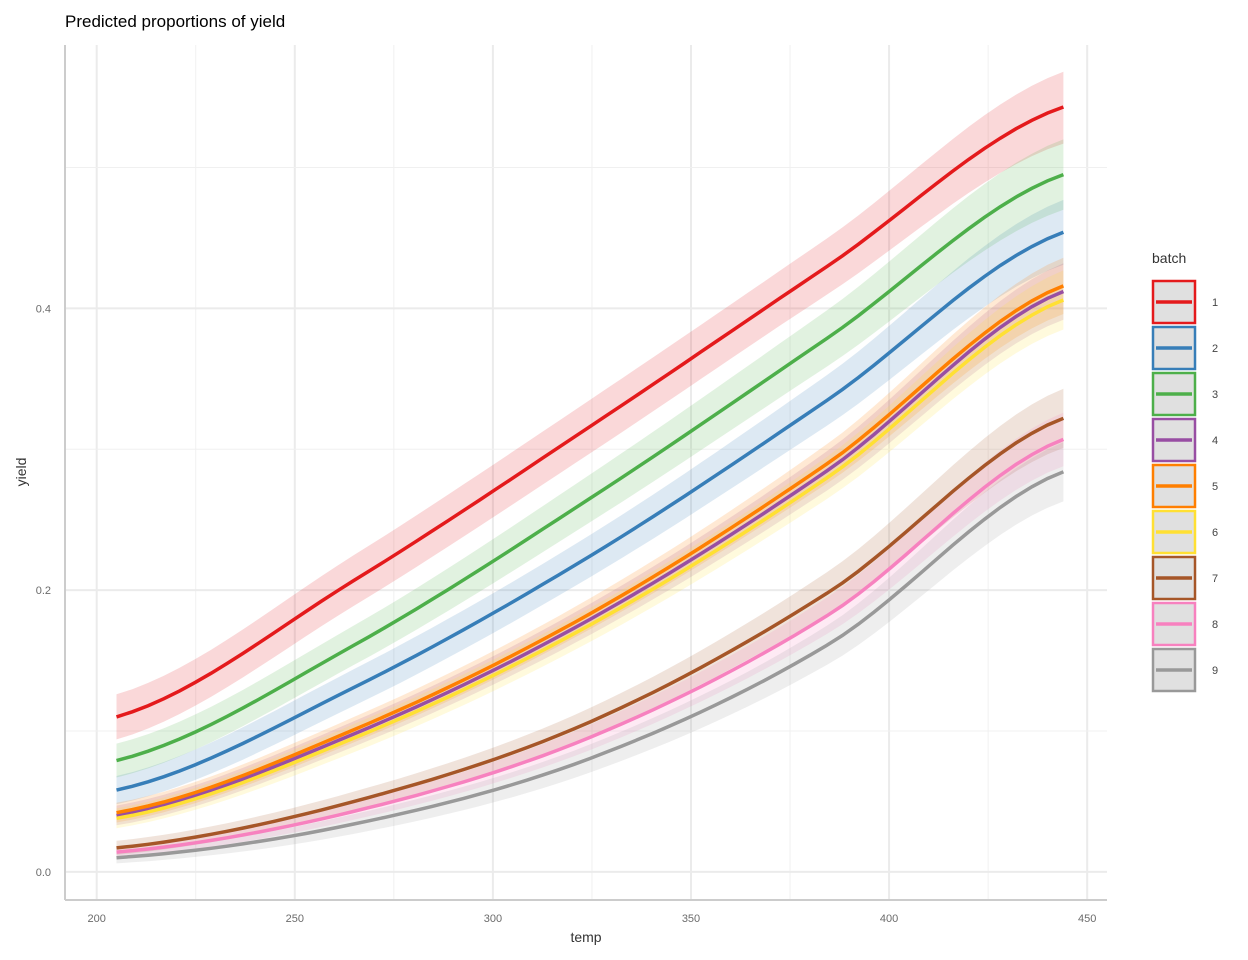 This screenshot has height=960, width=1248. What do you see at coordinates (43, 309) in the screenshot?
I see `y-tick-label: 0.4` at bounding box center [43, 309].